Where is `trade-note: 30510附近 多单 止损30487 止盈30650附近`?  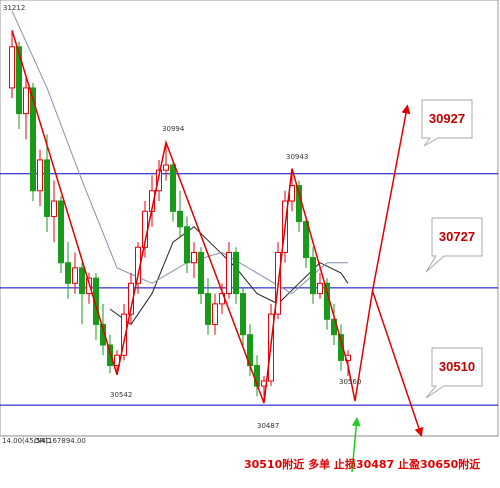
trade-note: 30510附近 多单 止损30487 止盈30650附近 is located at coordinates (362, 464).